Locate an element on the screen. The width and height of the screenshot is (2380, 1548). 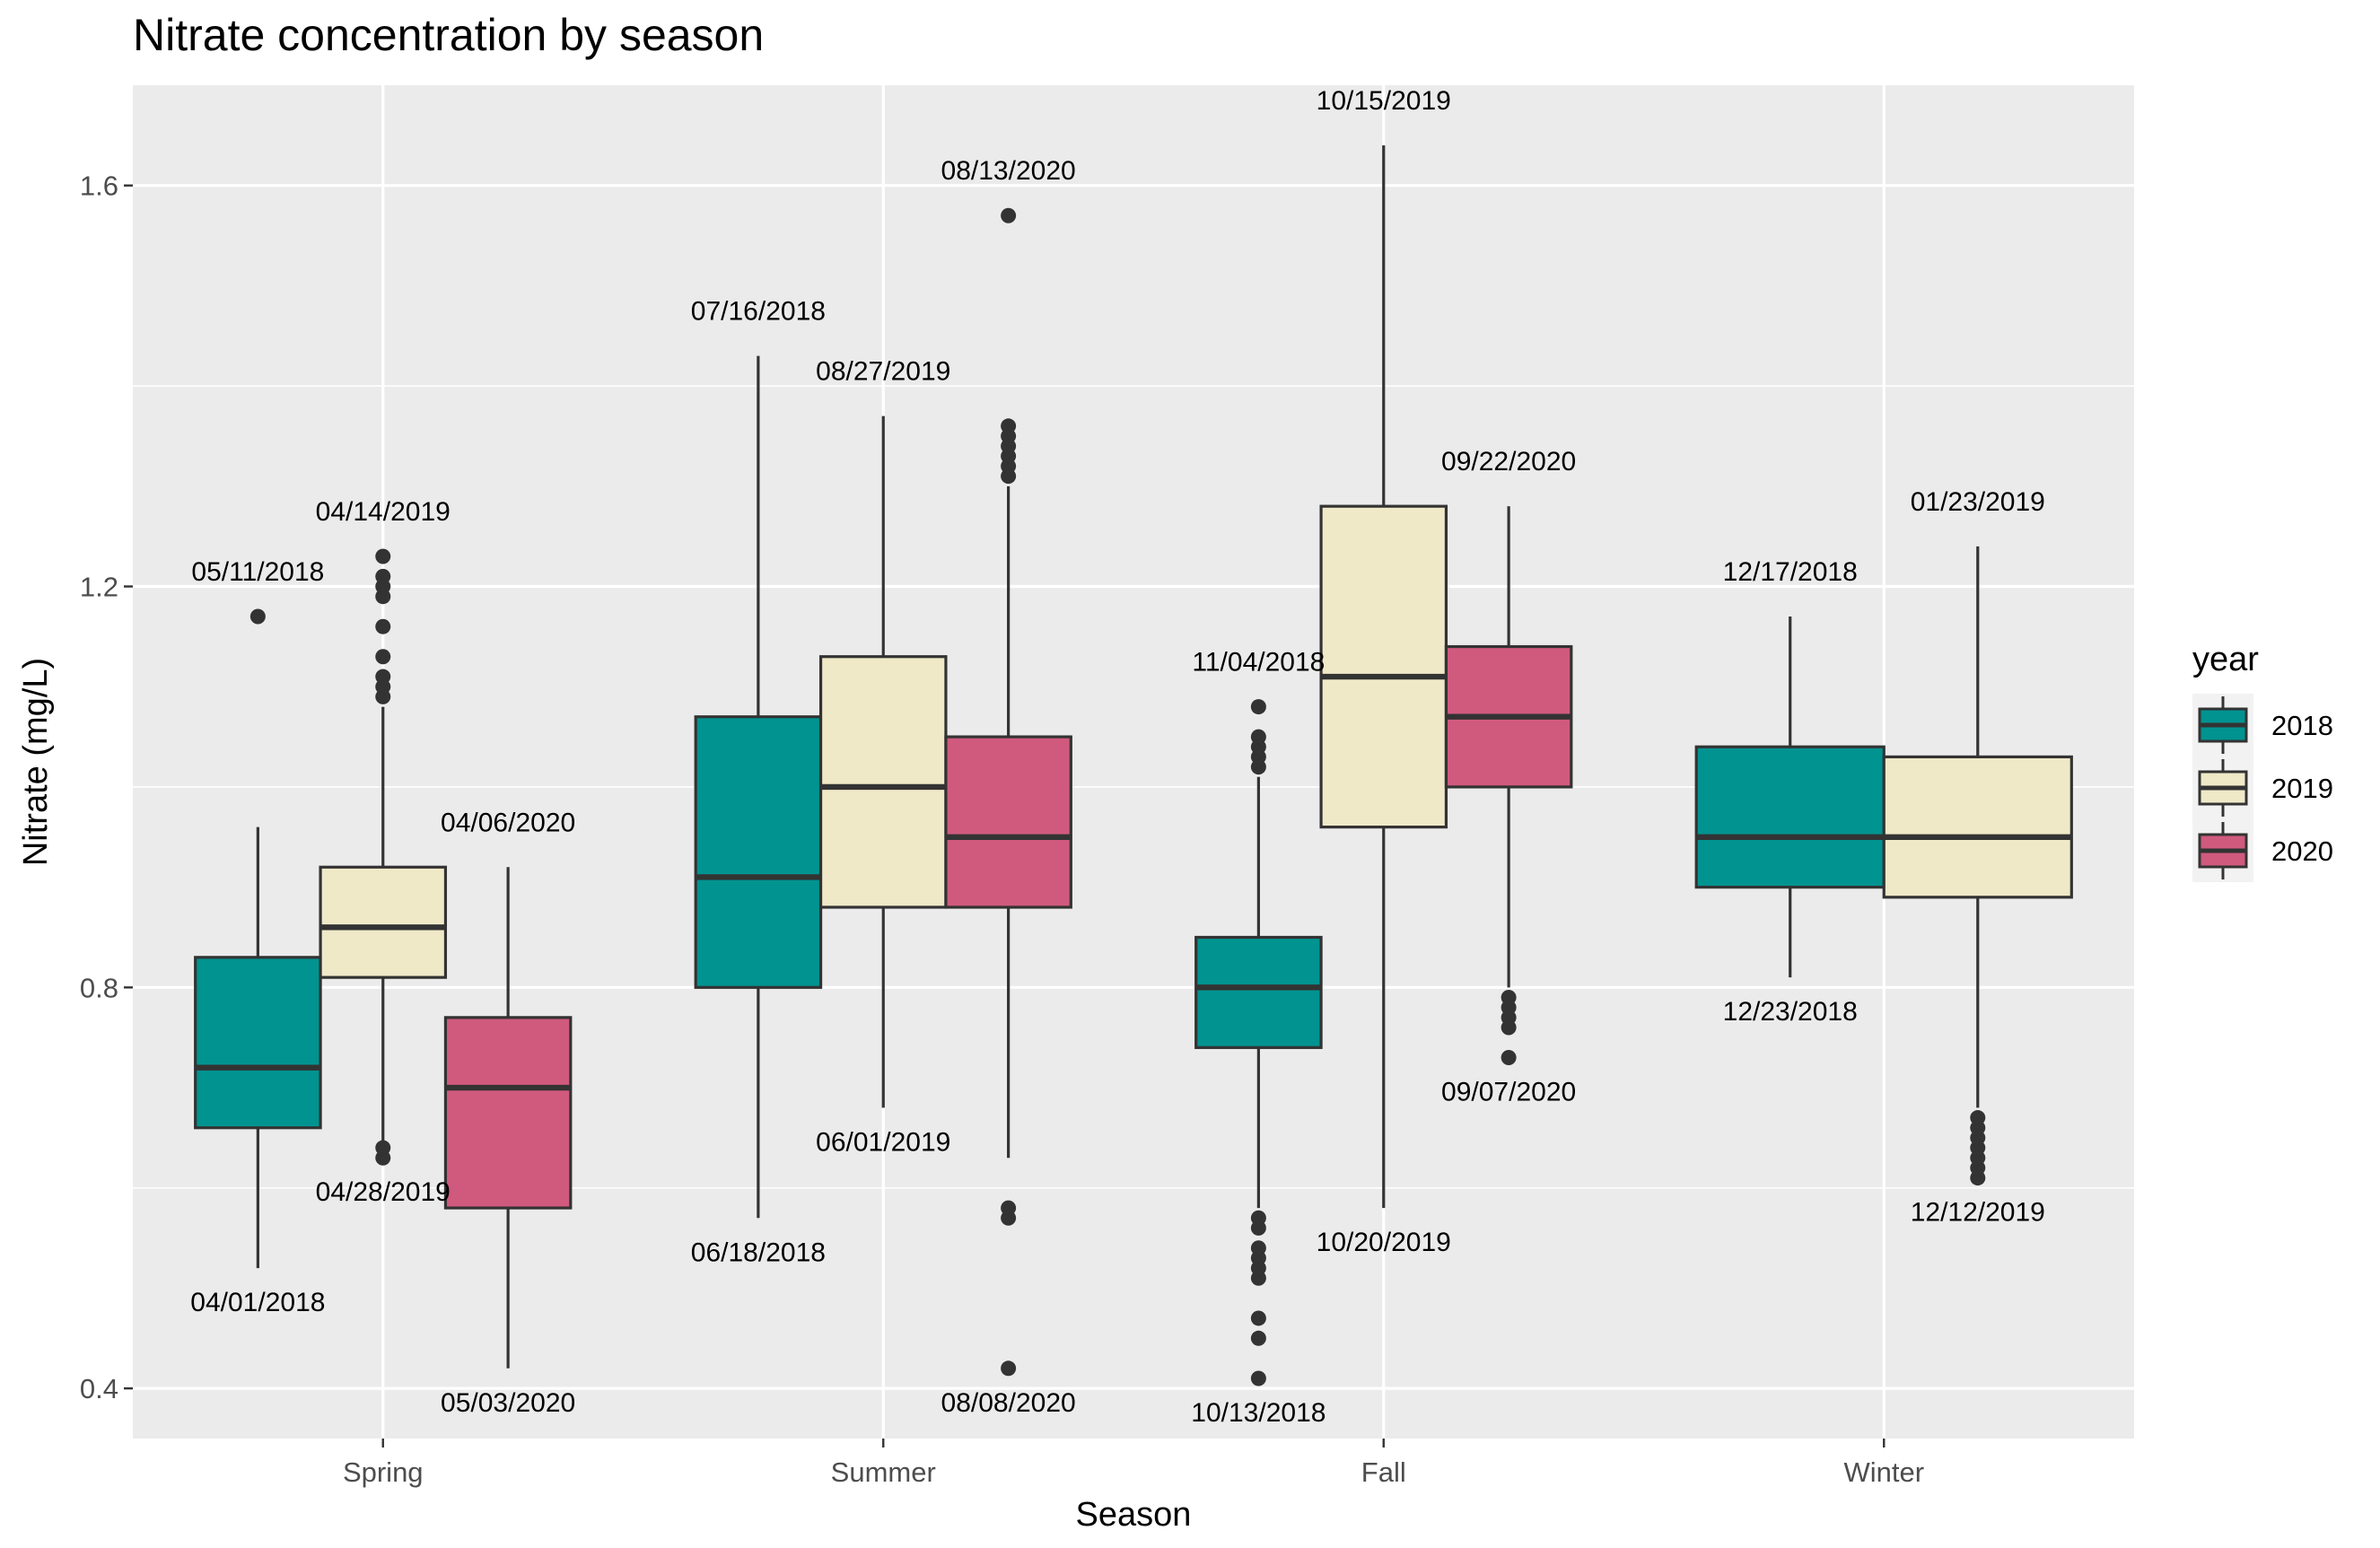
y-tick-label: 0.8 is located at coordinates (99, 987).